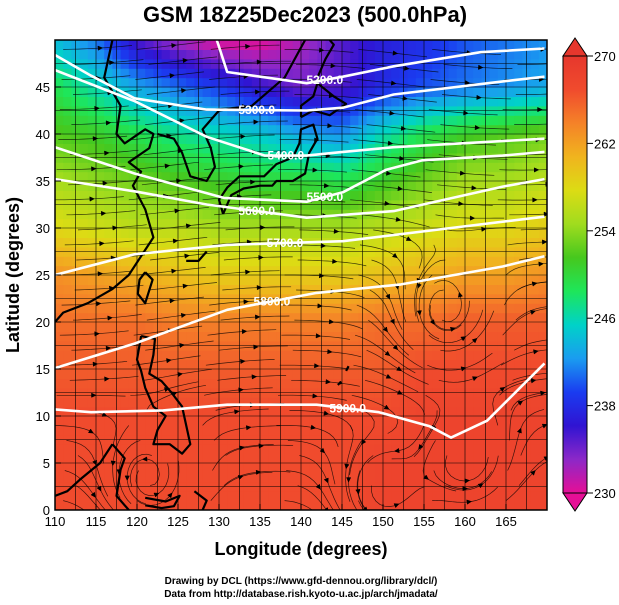 This screenshot has height=605, width=619. What do you see at coordinates (43, 87) in the screenshot?
I see `y-tick-label: 45` at bounding box center [43, 87].